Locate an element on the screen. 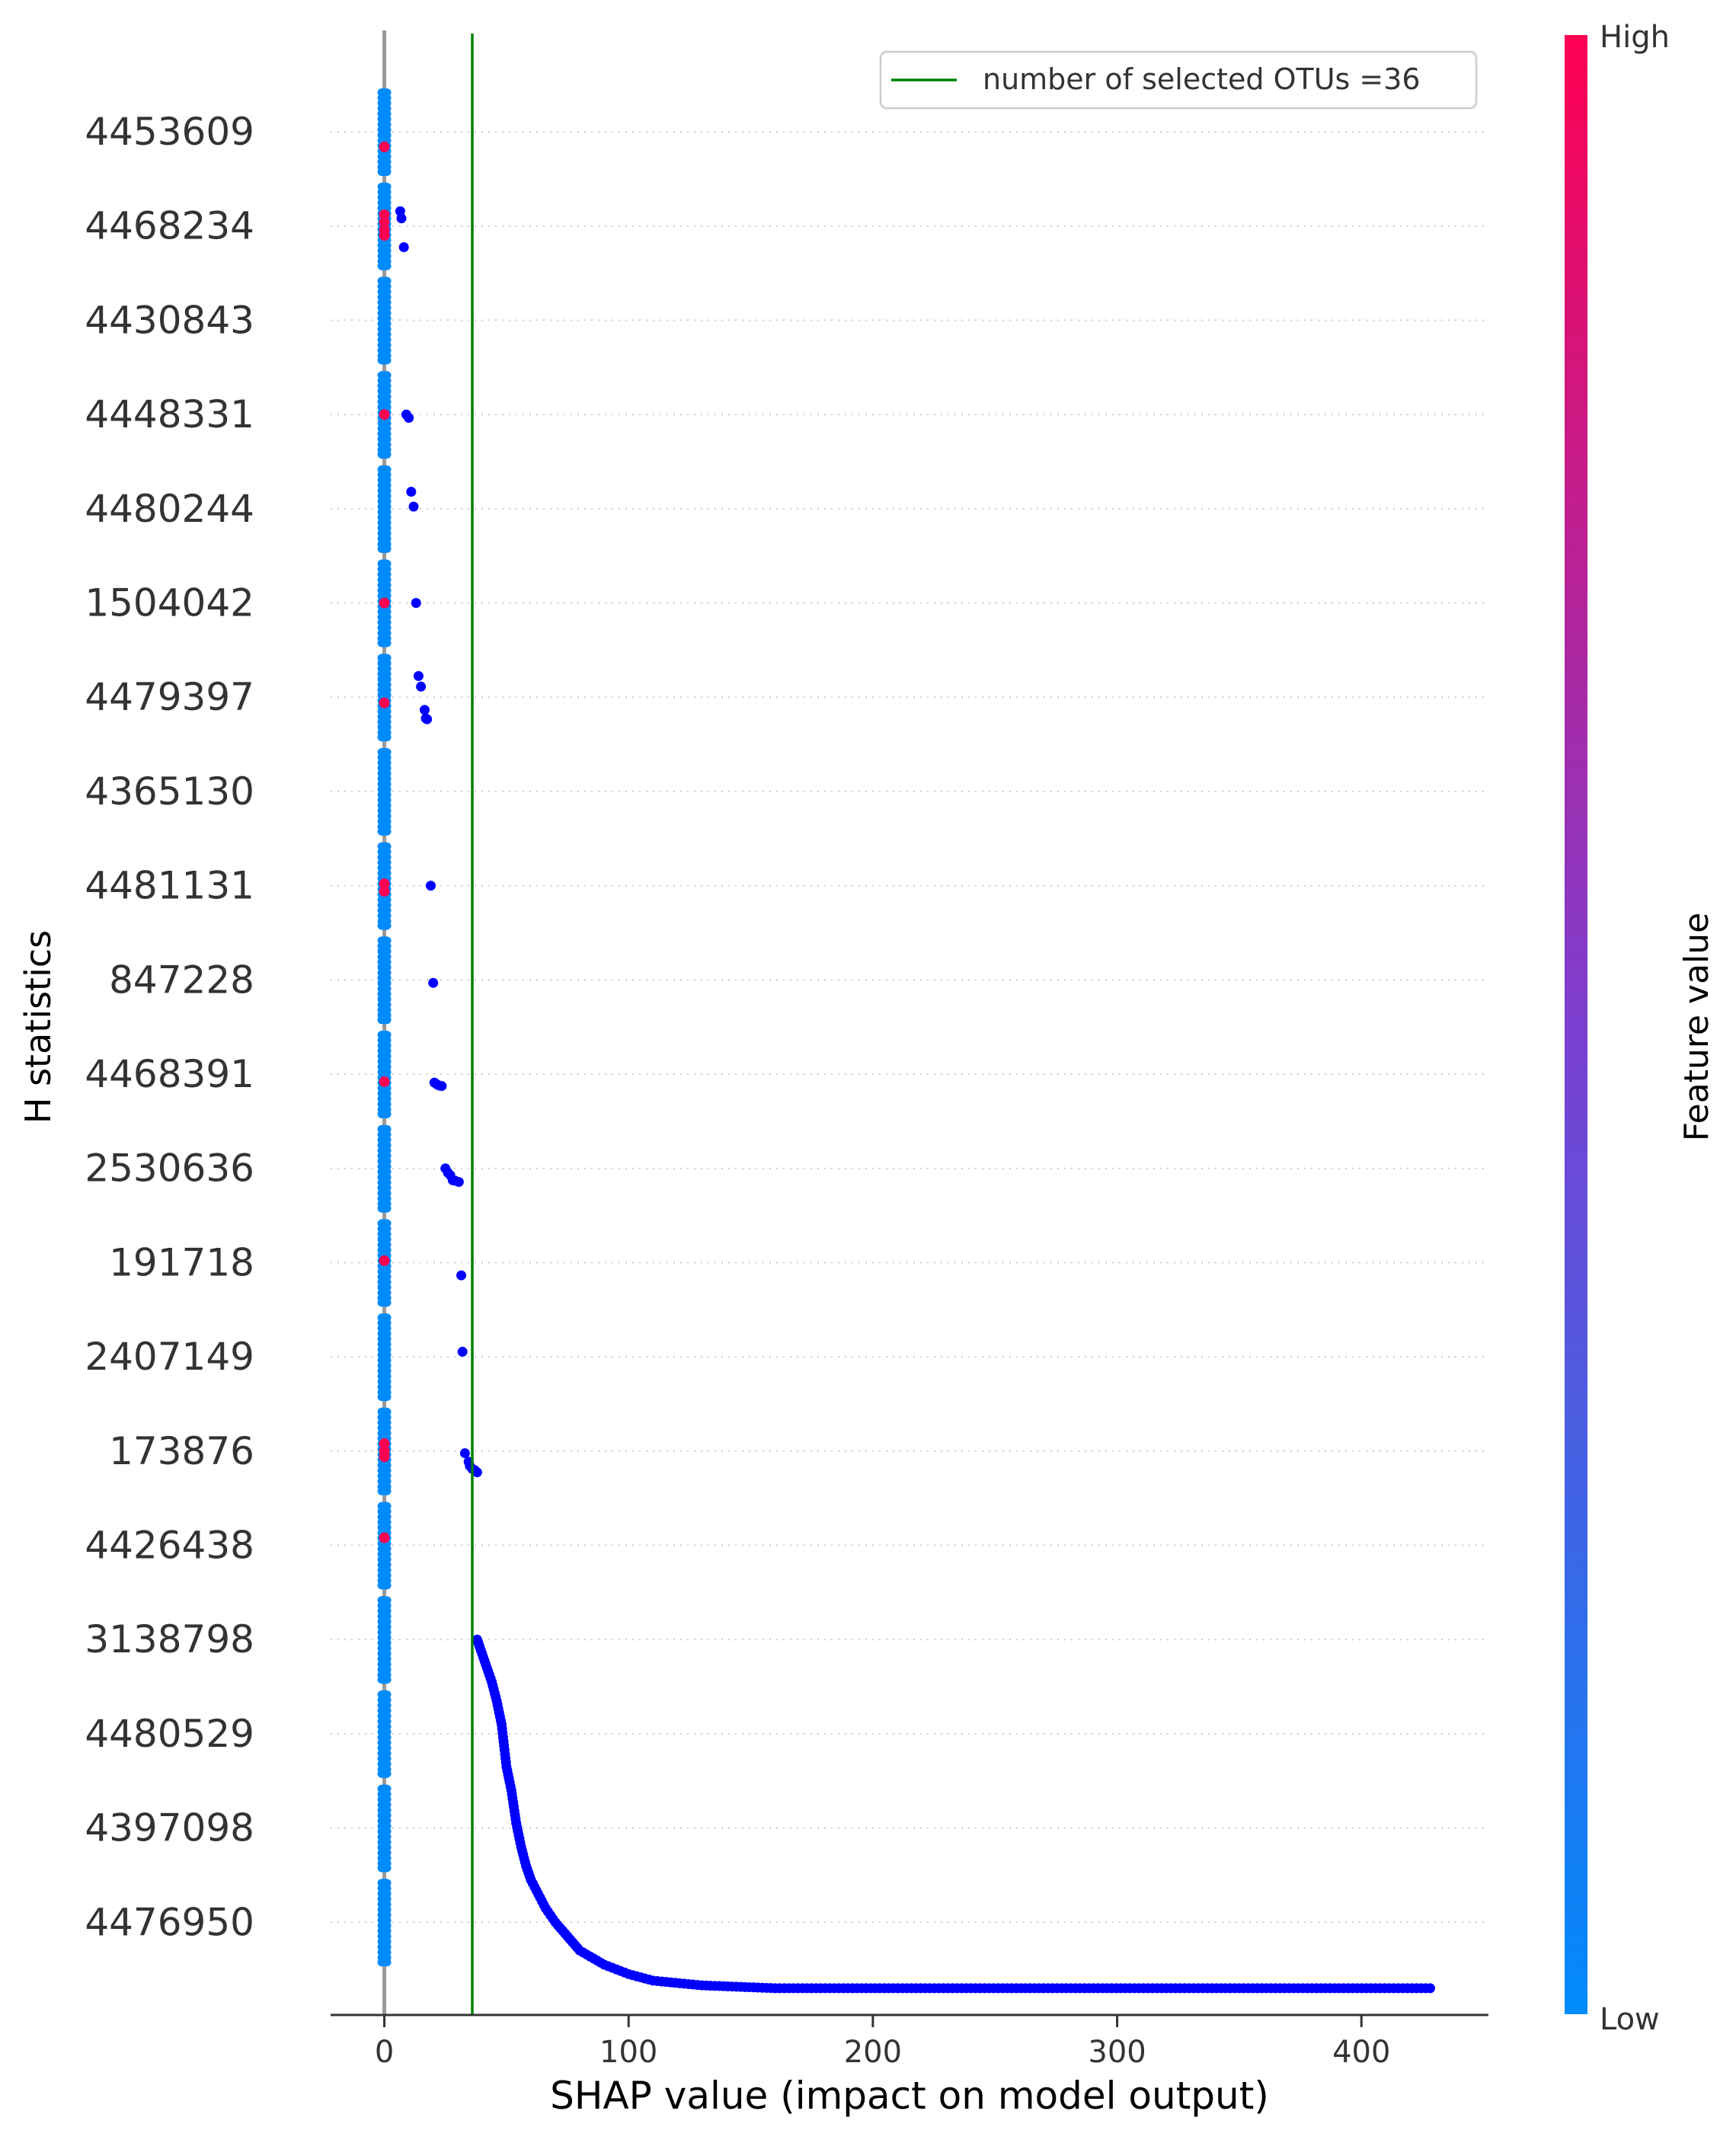 This screenshot has width=1736, height=2146. legend-box is located at coordinates (1178, 80).